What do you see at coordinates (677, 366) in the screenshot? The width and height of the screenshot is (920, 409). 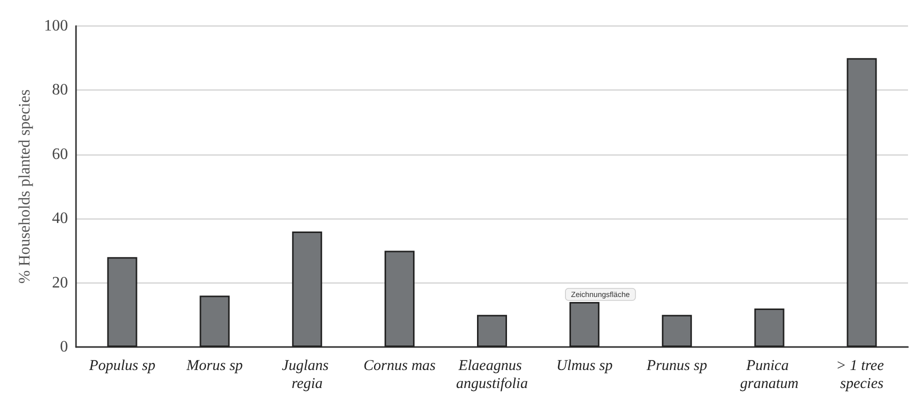 I see `x-tick-label: Prunus sp` at bounding box center [677, 366].